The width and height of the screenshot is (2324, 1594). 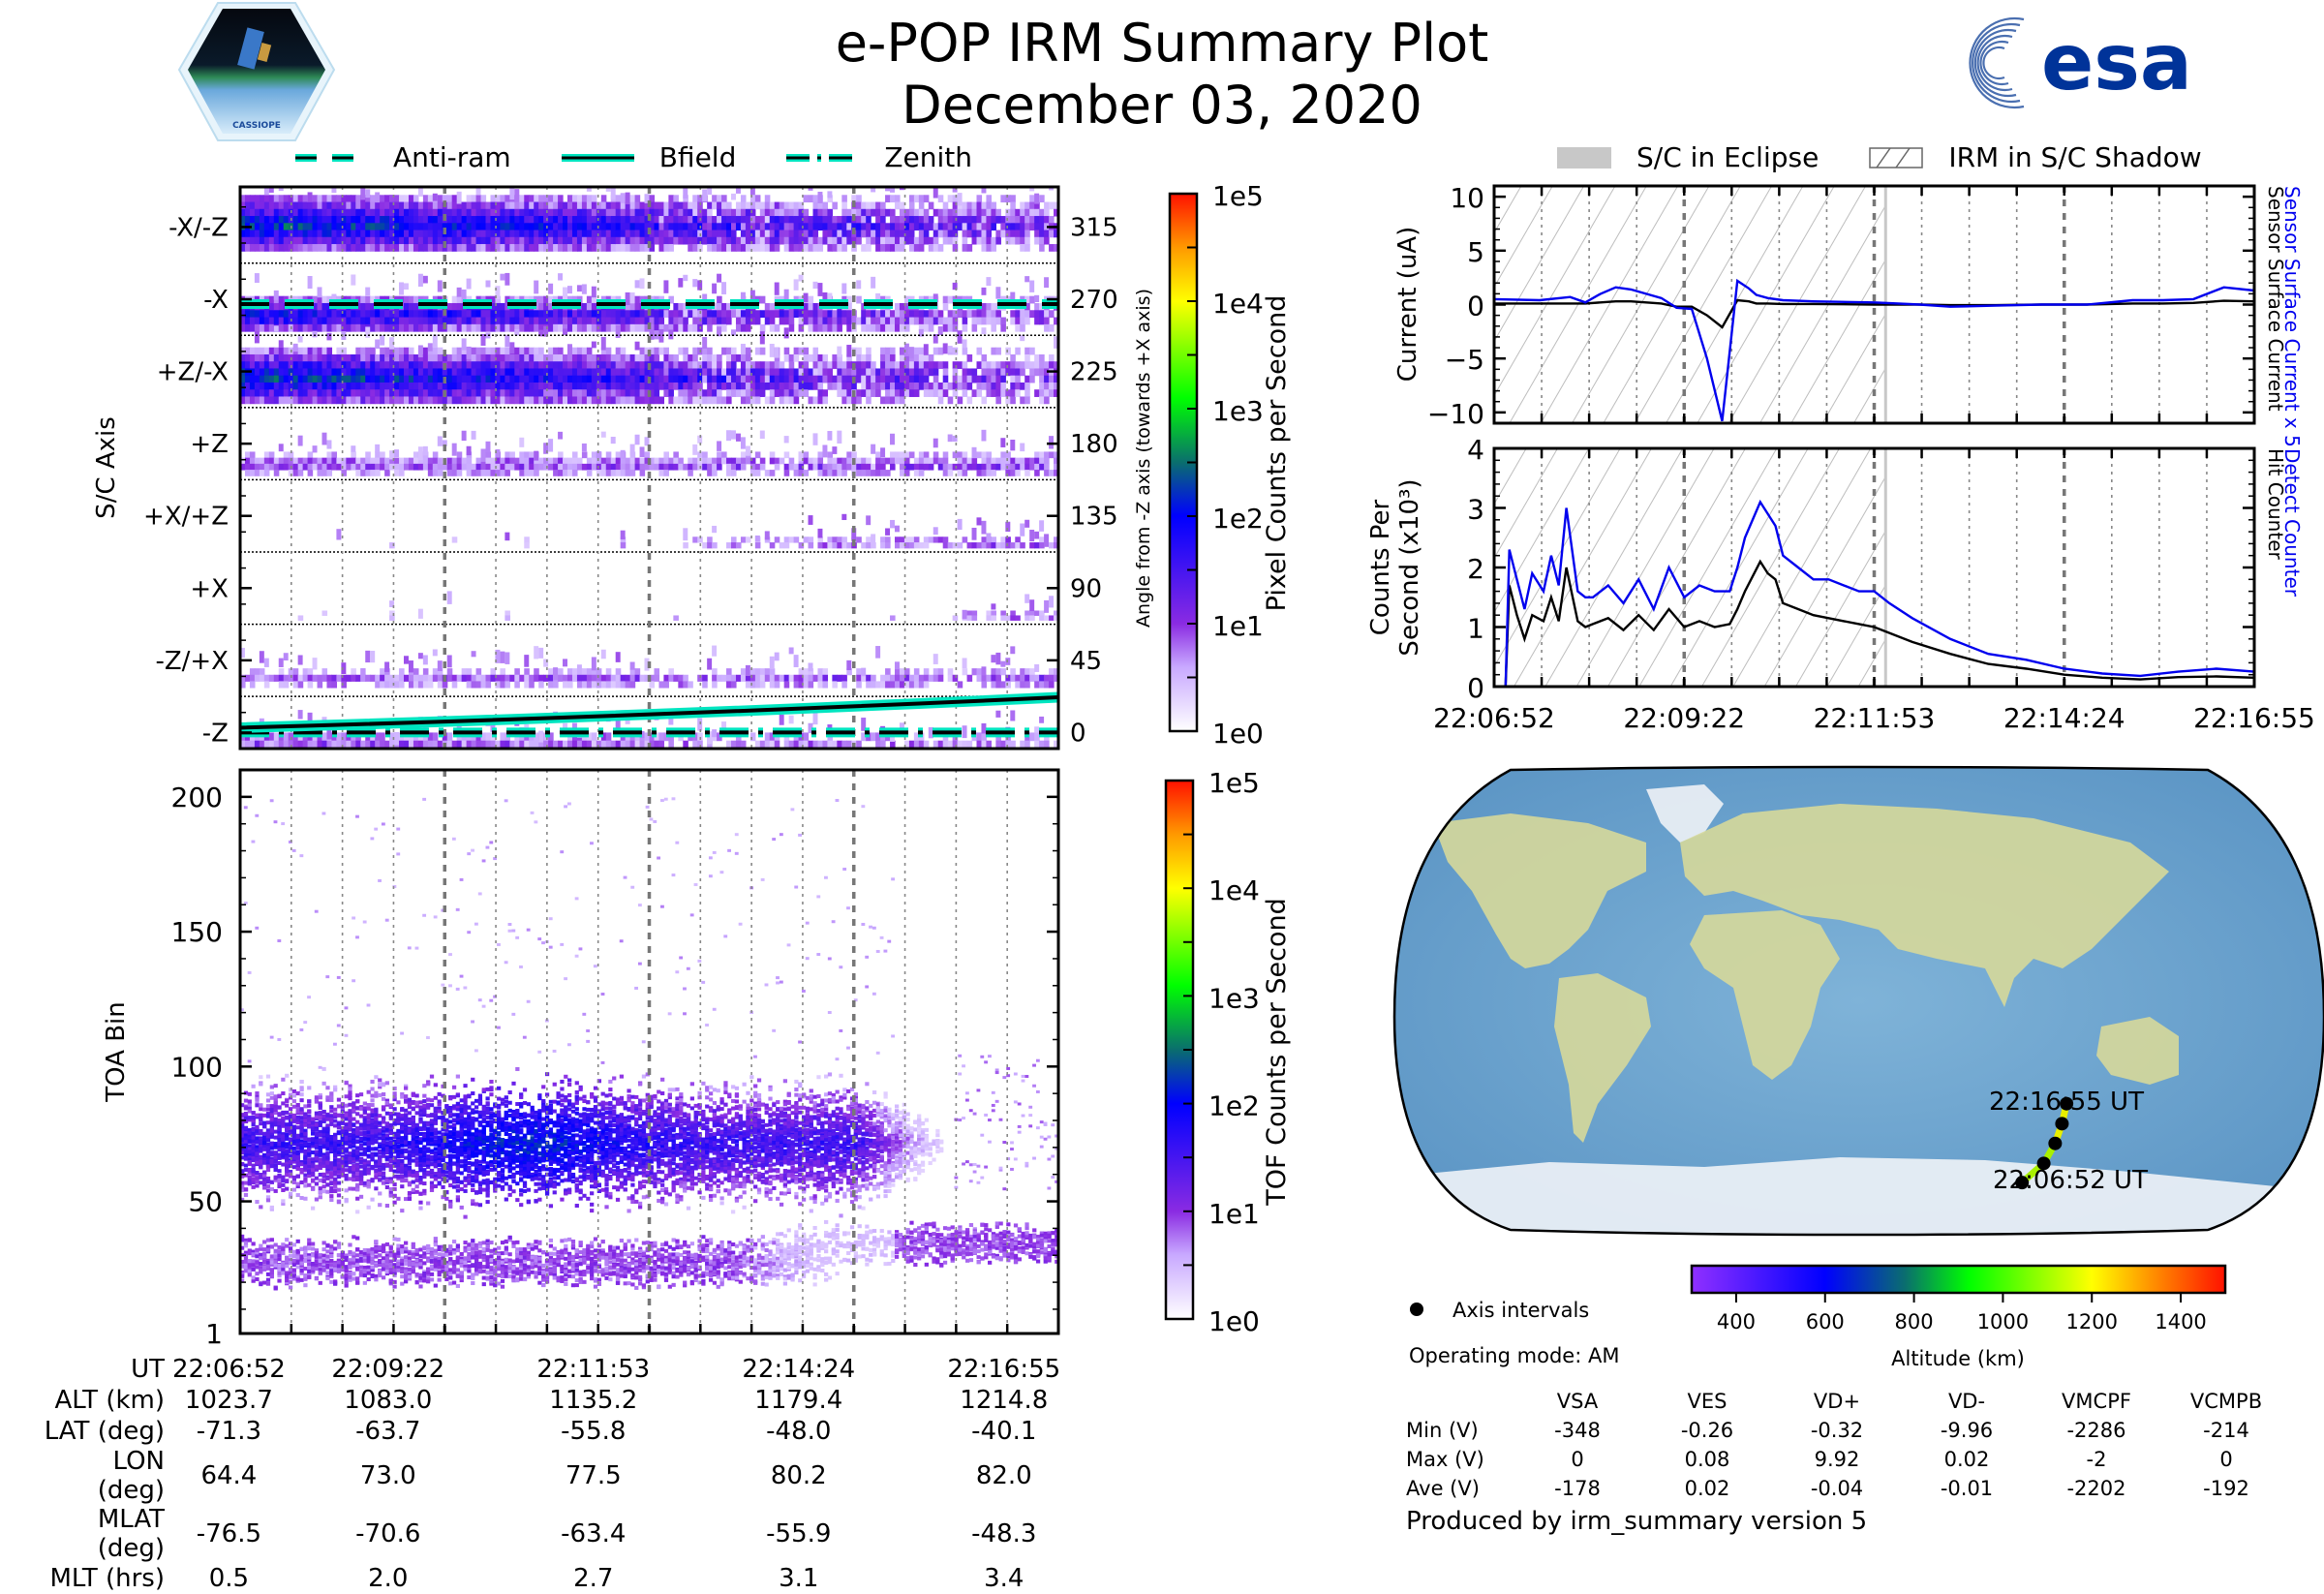 What do you see at coordinates (186, 517) in the screenshot?
I see `y-tick-label-left: +X/+Z` at bounding box center [186, 517].